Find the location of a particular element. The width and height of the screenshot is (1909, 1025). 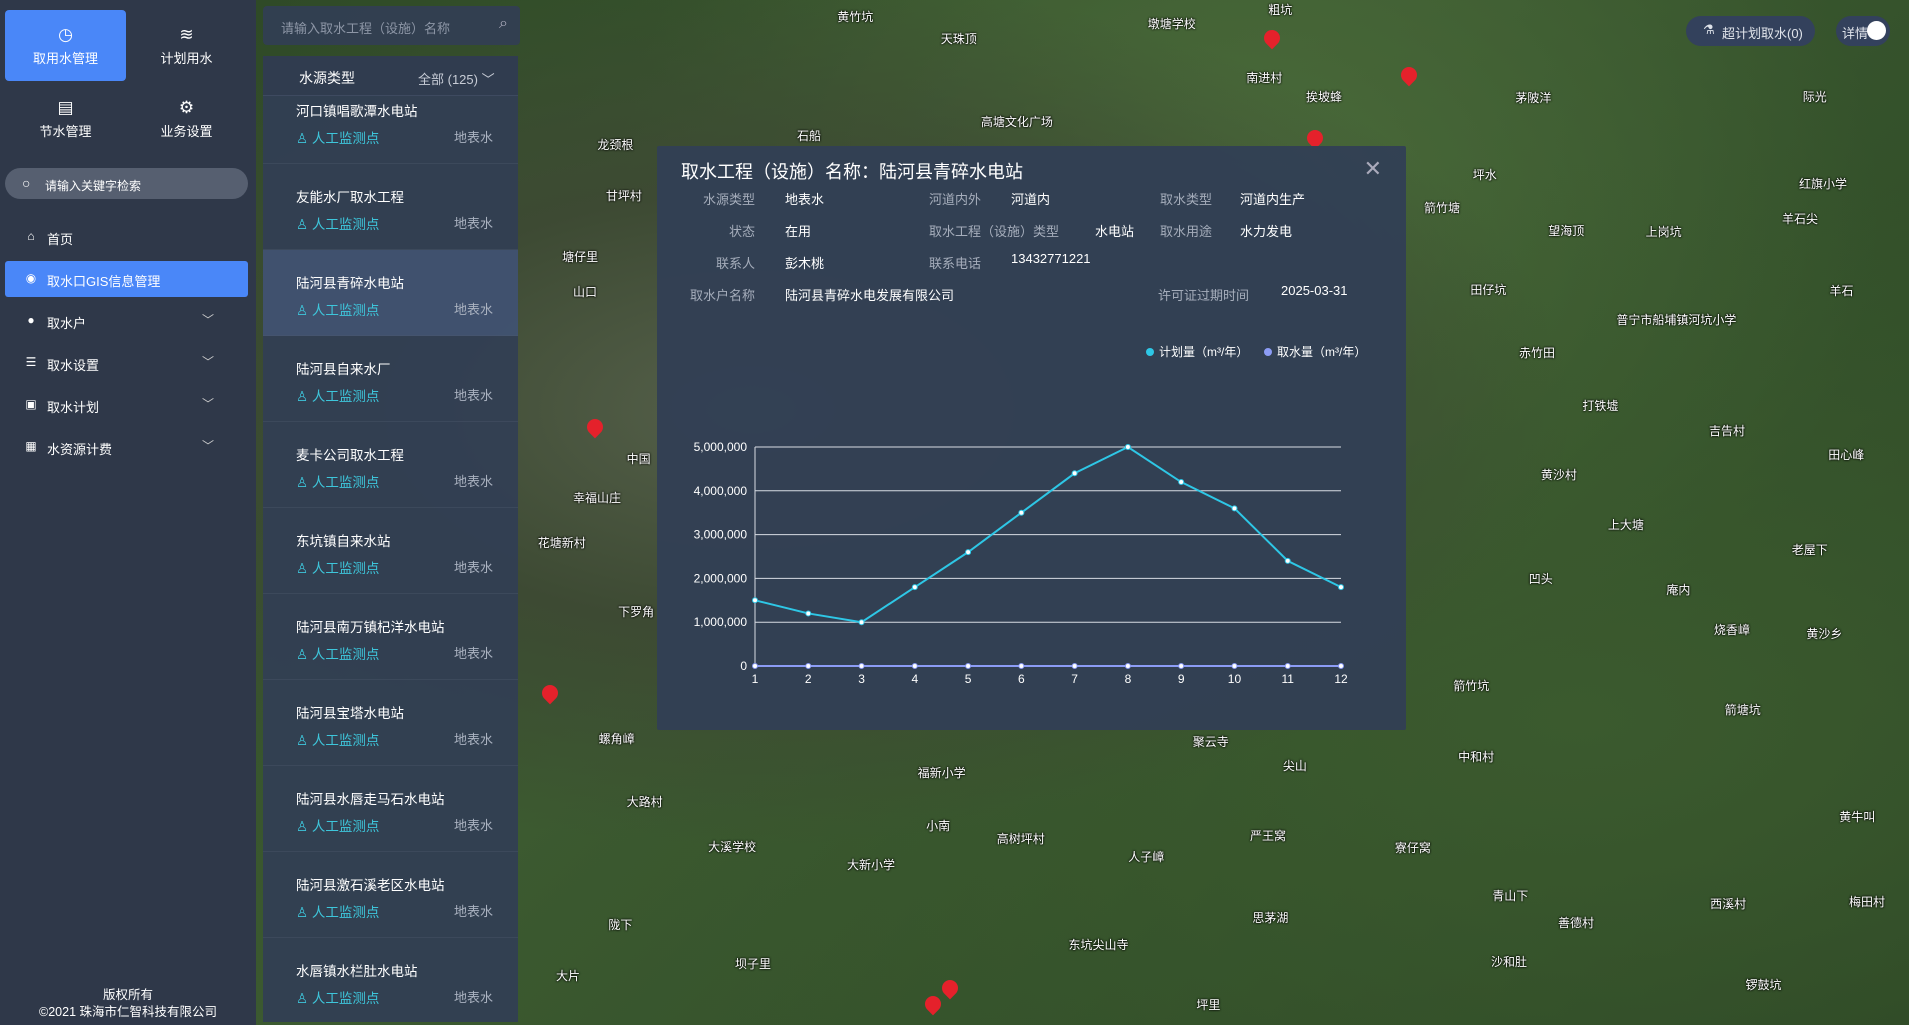

tile-water-saving: ▤ 节水管理 is located at coordinates (65, 118).